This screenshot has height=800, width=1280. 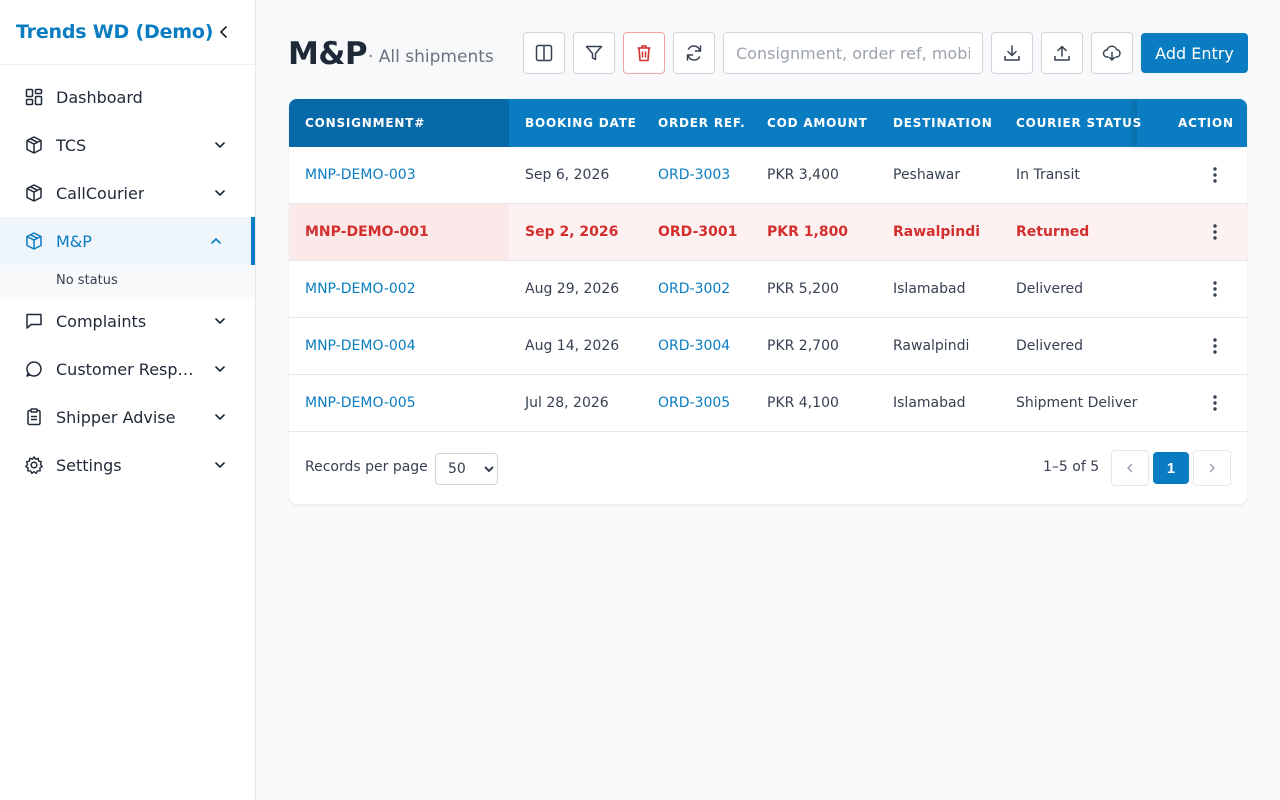 I want to click on order-ref-link: ORD-3005, so click(x=694, y=403).